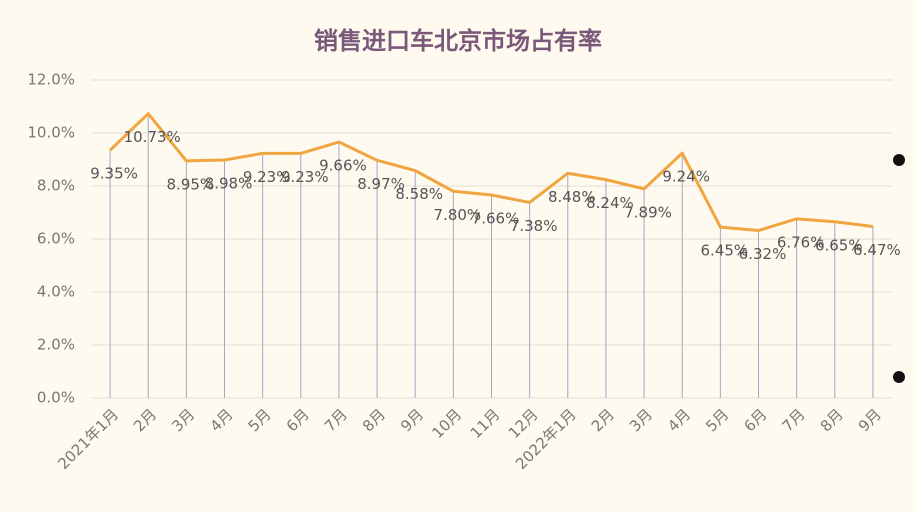 This screenshot has width=916, height=512. I want to click on y-tick-label: 10.0%, so click(51, 133).